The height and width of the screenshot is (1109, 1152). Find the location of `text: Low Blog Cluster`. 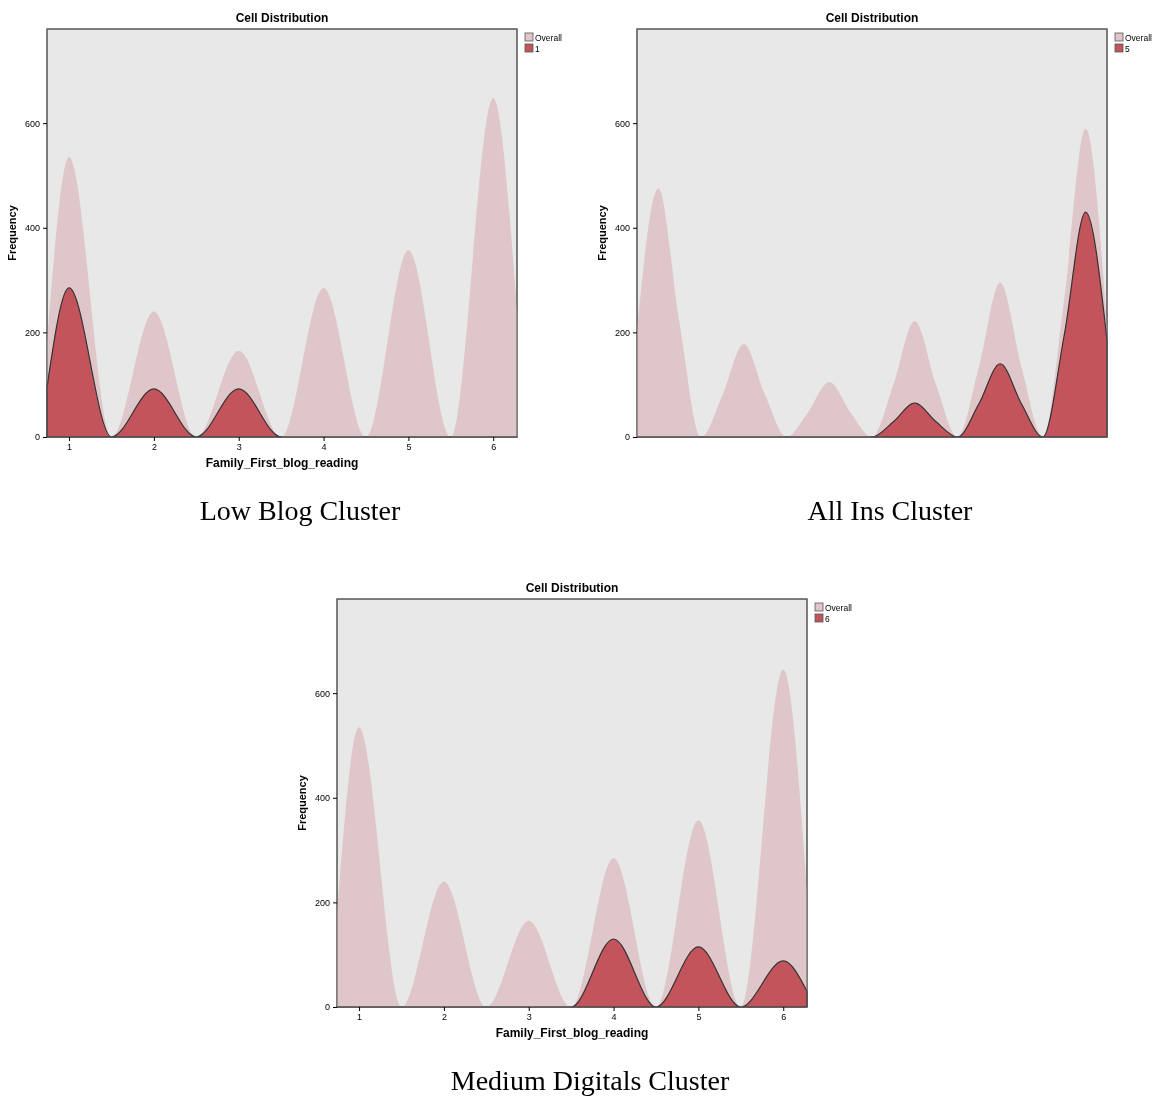

text: Low Blog Cluster is located at coordinates (300, 510).